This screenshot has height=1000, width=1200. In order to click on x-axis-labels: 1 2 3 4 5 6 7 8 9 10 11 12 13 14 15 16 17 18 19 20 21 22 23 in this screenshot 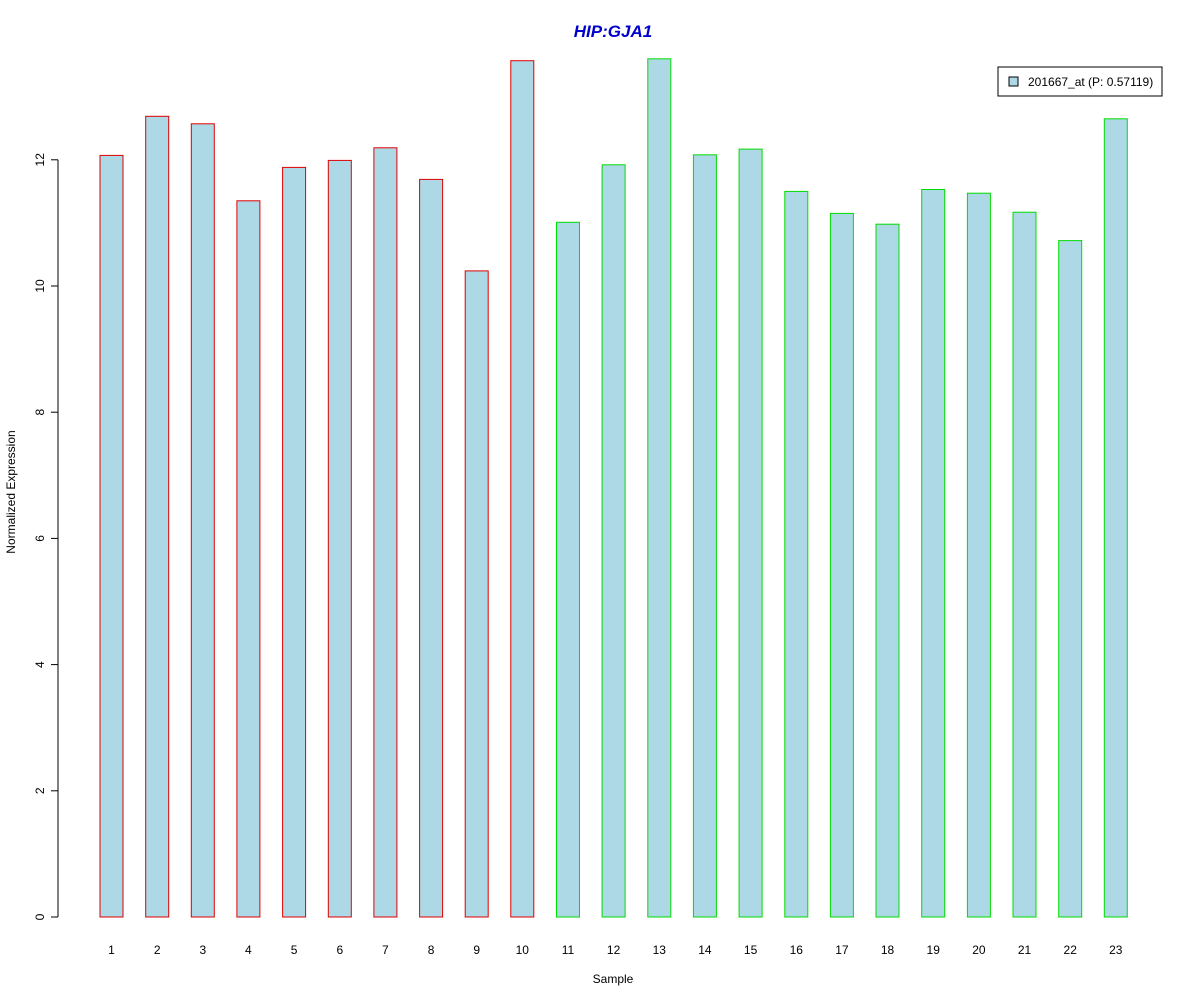, I will do `click(615, 950)`.